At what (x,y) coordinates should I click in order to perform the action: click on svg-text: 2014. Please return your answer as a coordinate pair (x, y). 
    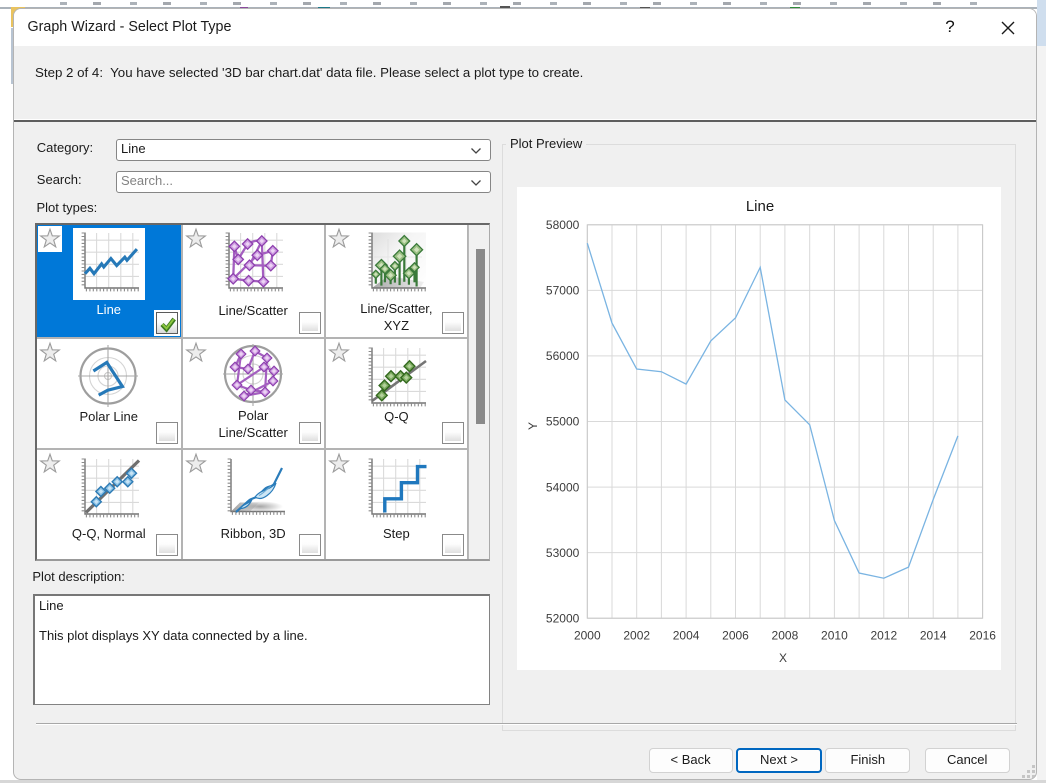
    Looking at the image, I should click on (933, 636).